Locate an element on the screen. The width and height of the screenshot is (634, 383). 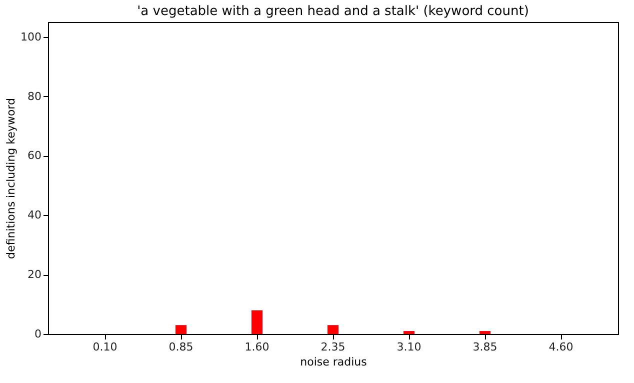
x-tick-label: 3.85 is located at coordinates (485, 347).